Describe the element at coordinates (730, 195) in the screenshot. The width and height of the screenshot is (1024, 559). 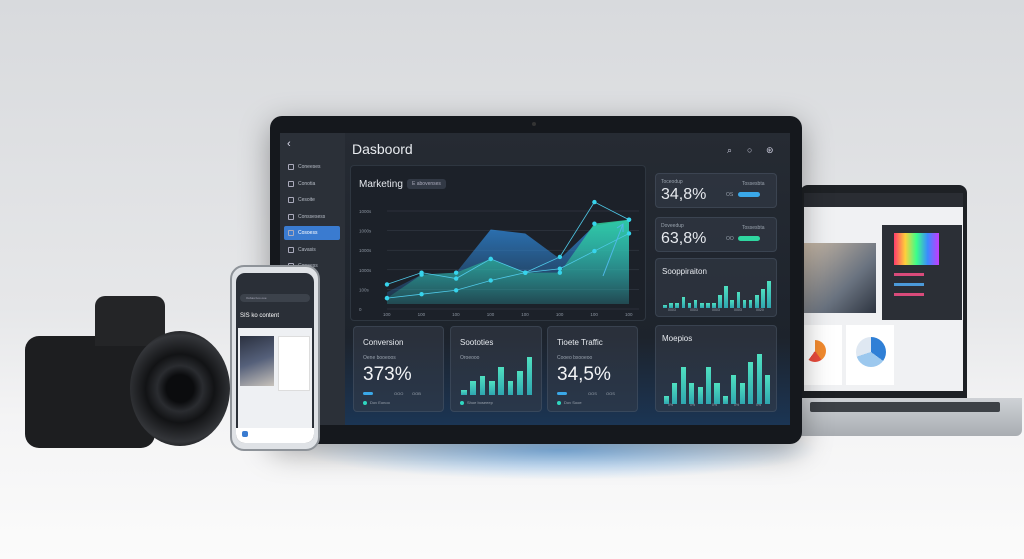
I see `stat-code: OS` at that location.